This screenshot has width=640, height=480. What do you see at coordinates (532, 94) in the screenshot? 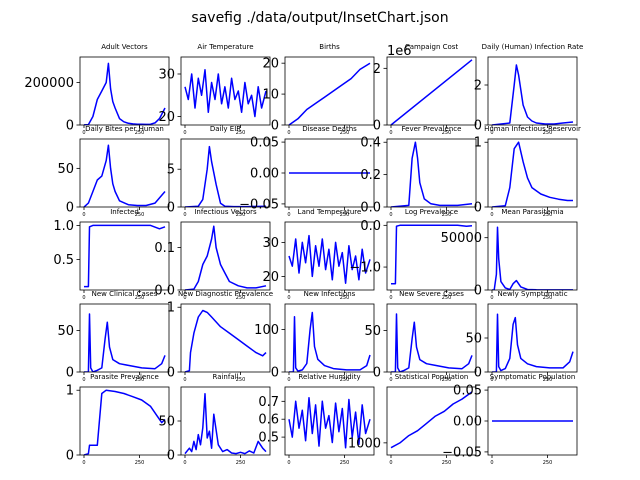
I see `subplot-5-series-line` at bounding box center [532, 94].